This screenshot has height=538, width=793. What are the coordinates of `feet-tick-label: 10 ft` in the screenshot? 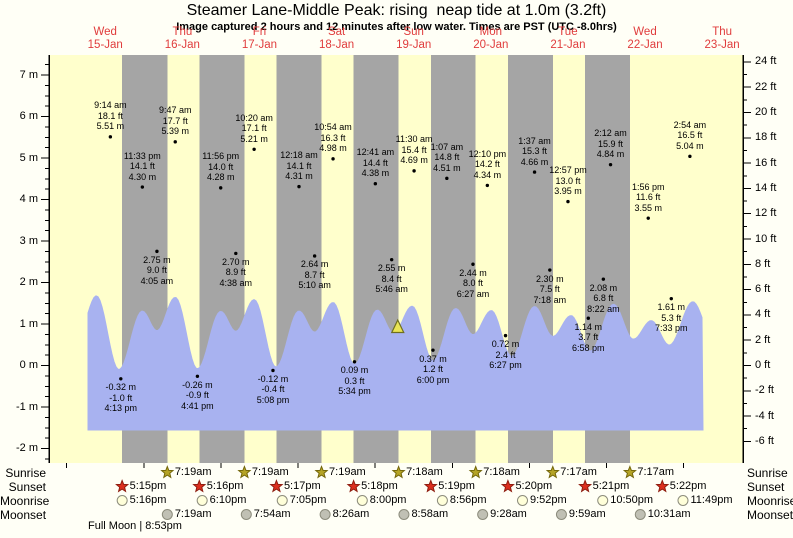 It's located at (766, 238).